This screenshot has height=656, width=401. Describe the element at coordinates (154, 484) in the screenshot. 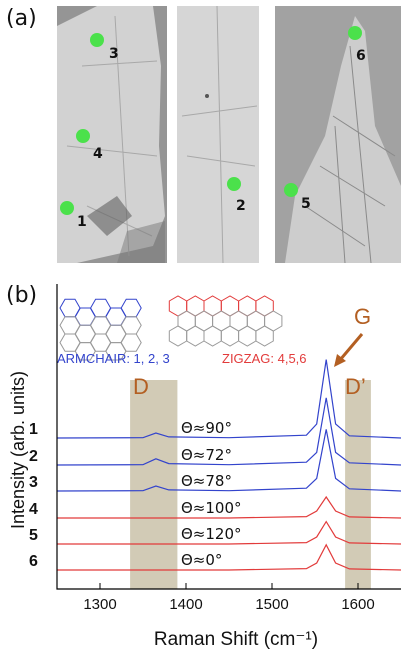

I see `shaded-band-d` at that location.